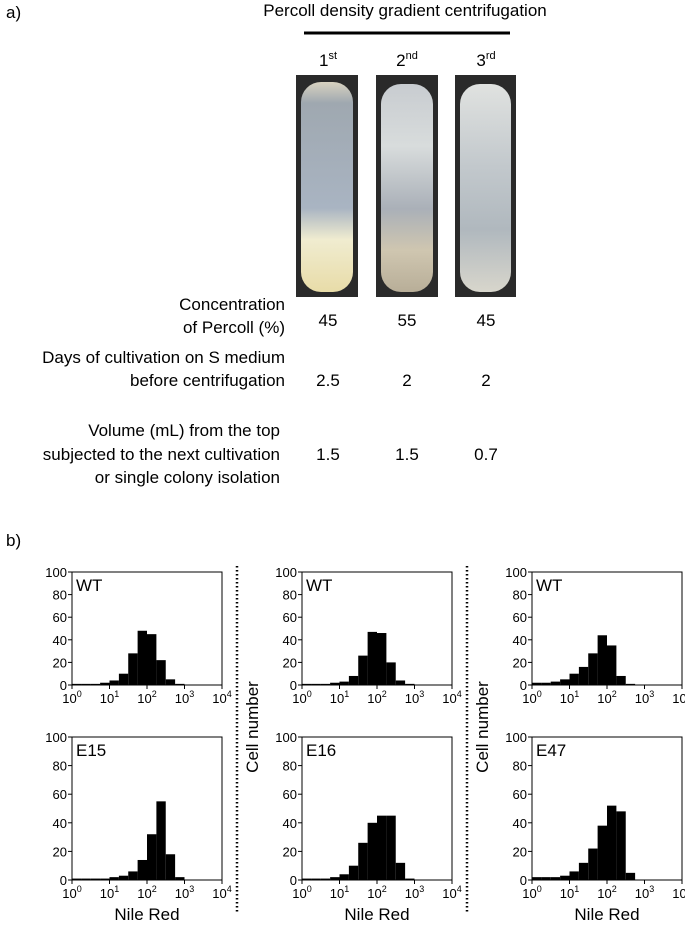  Describe the element at coordinates (232, 304) in the screenshot. I see `row-label: Concentration` at that location.